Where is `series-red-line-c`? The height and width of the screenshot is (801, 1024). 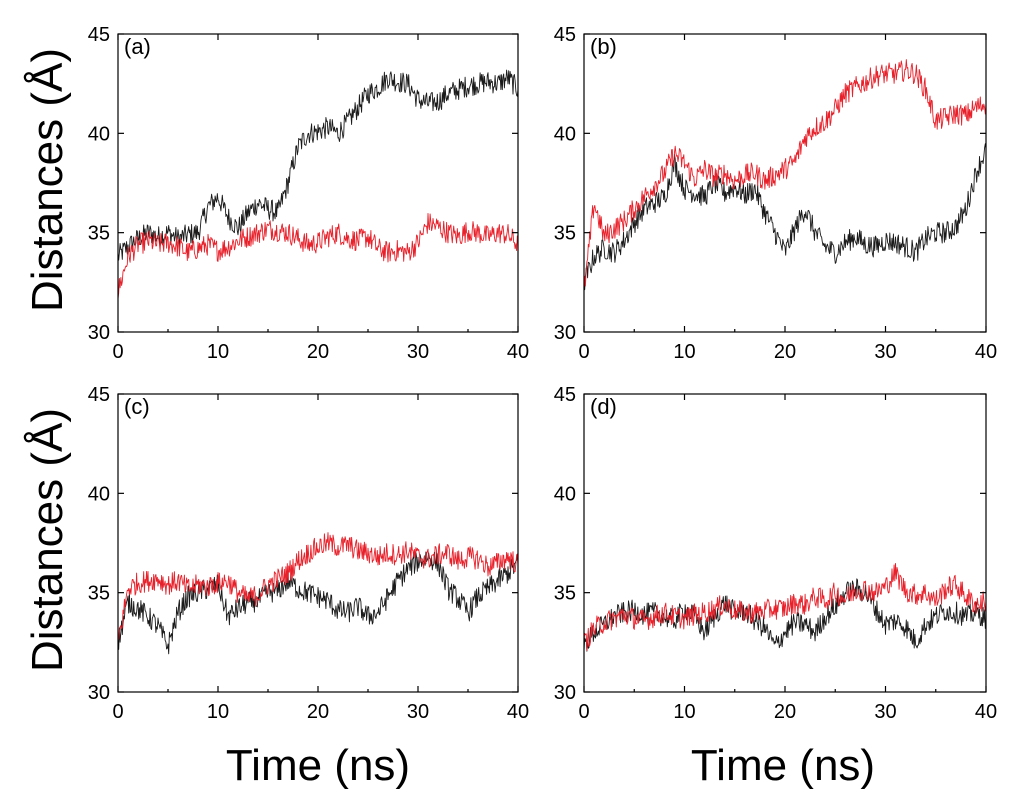 series-red-line-c is located at coordinates (318, 586).